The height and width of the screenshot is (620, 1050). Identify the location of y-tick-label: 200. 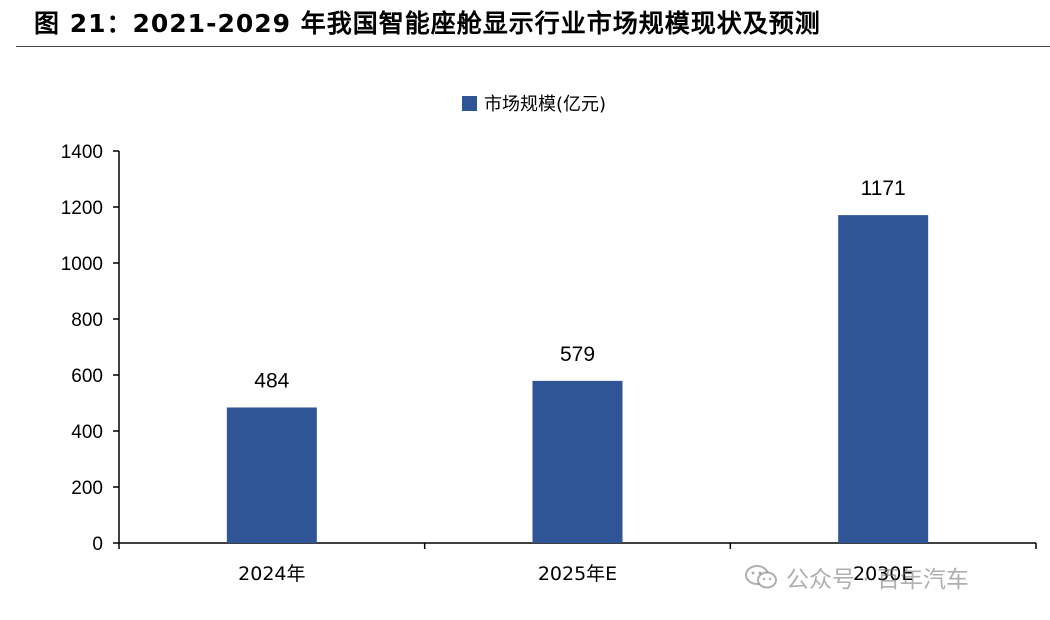
(87, 488).